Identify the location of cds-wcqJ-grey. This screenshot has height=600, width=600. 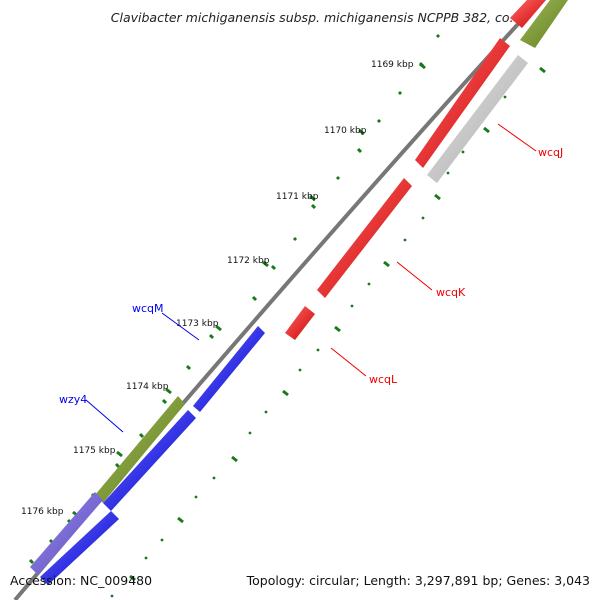
(477, 119).